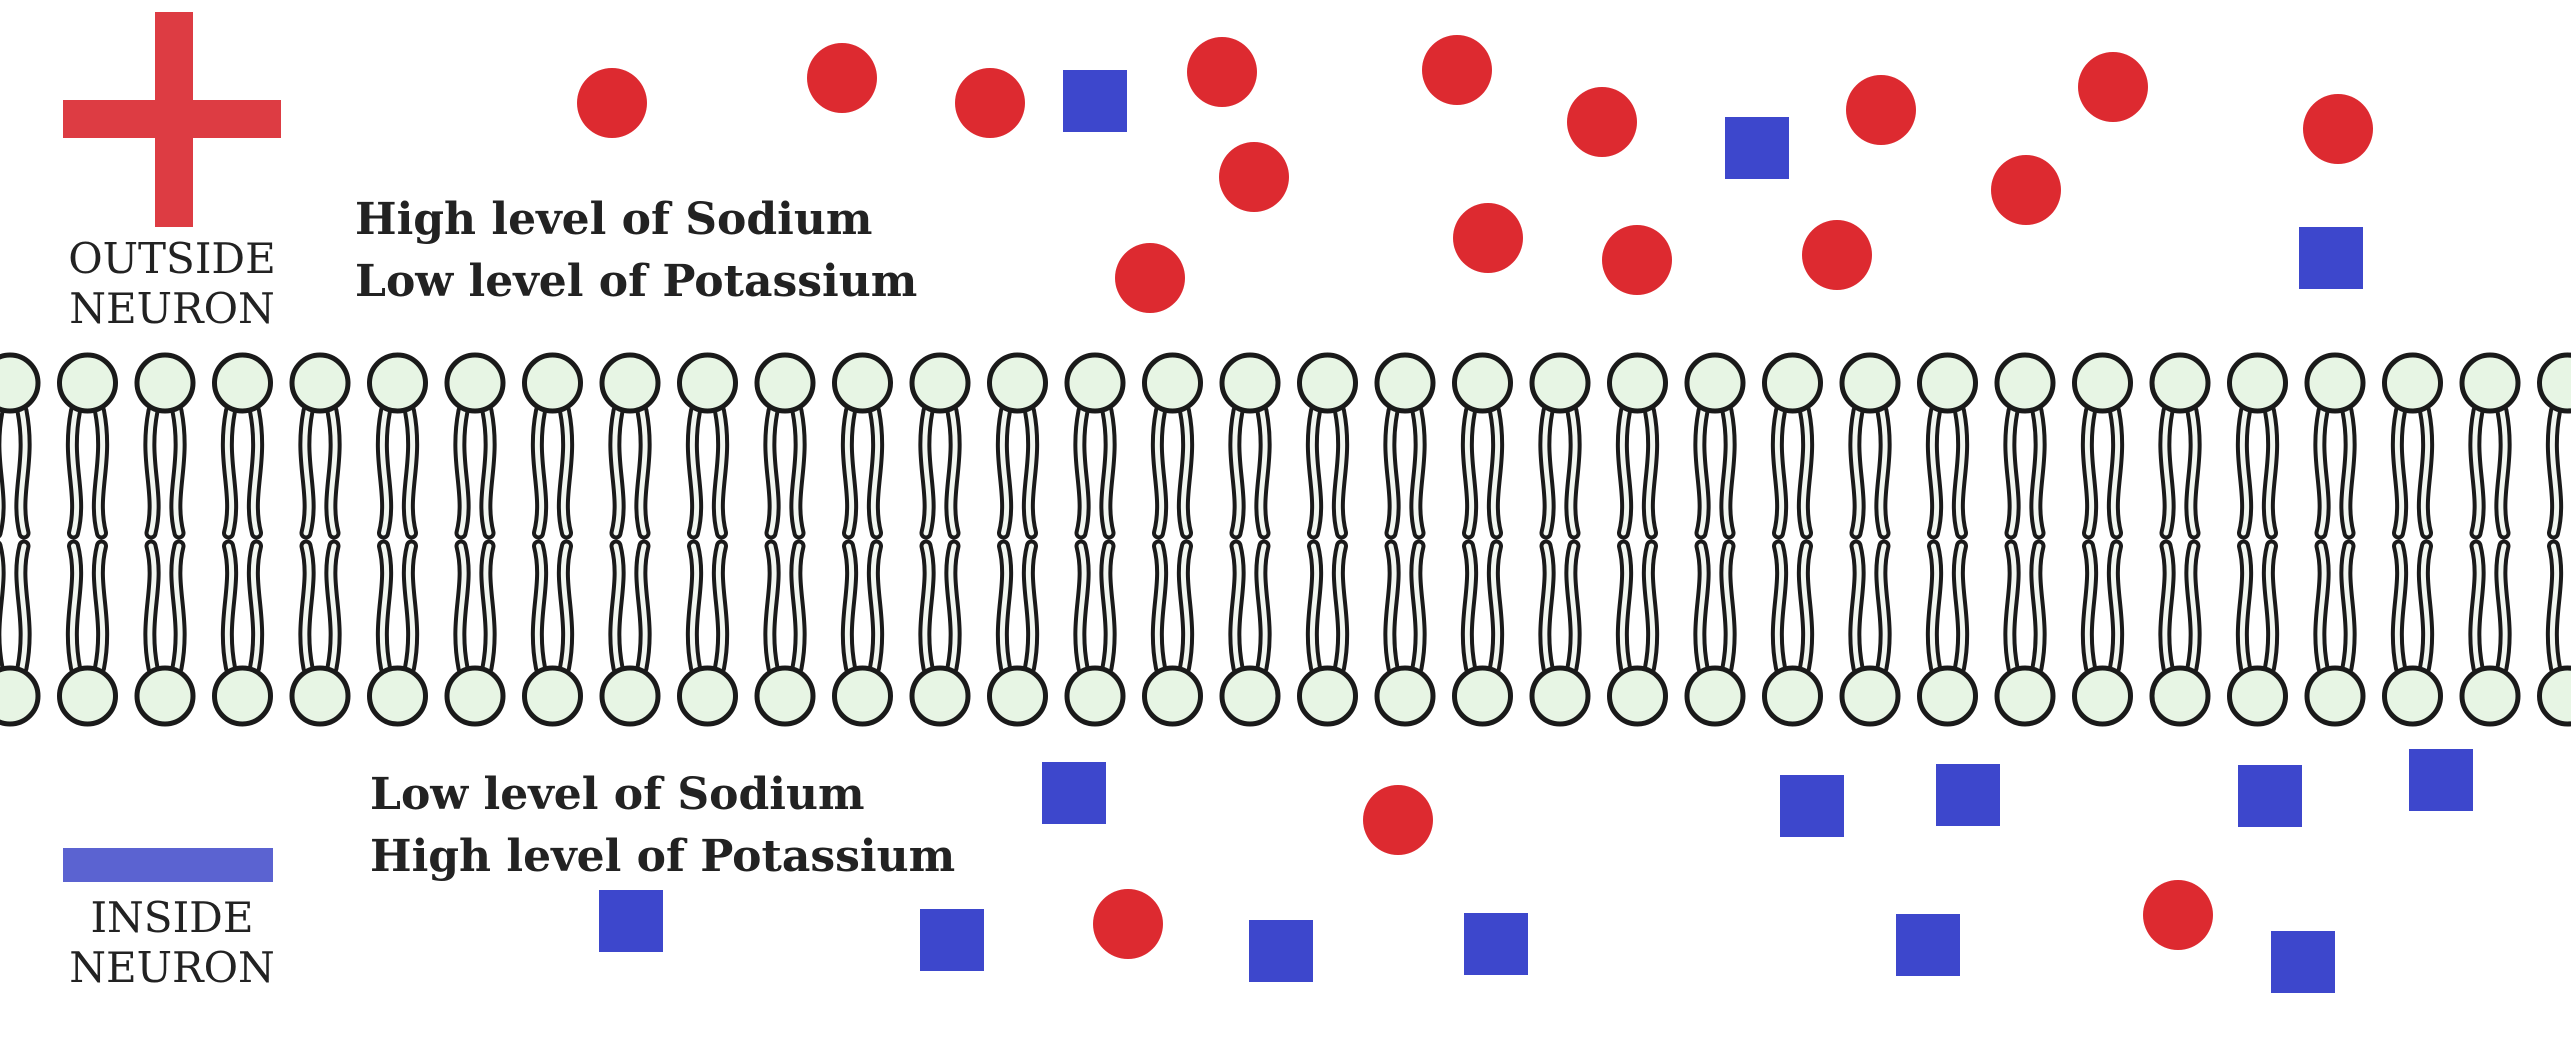  What do you see at coordinates (172, 258) in the screenshot?
I see `outside-label-line1: OUTSIDE` at bounding box center [172, 258].